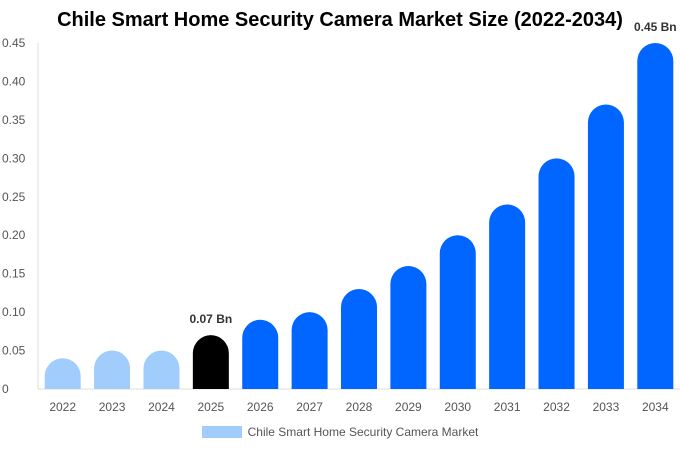 The height and width of the screenshot is (450, 680). I want to click on y-tick-label: 0, so click(5, 389).